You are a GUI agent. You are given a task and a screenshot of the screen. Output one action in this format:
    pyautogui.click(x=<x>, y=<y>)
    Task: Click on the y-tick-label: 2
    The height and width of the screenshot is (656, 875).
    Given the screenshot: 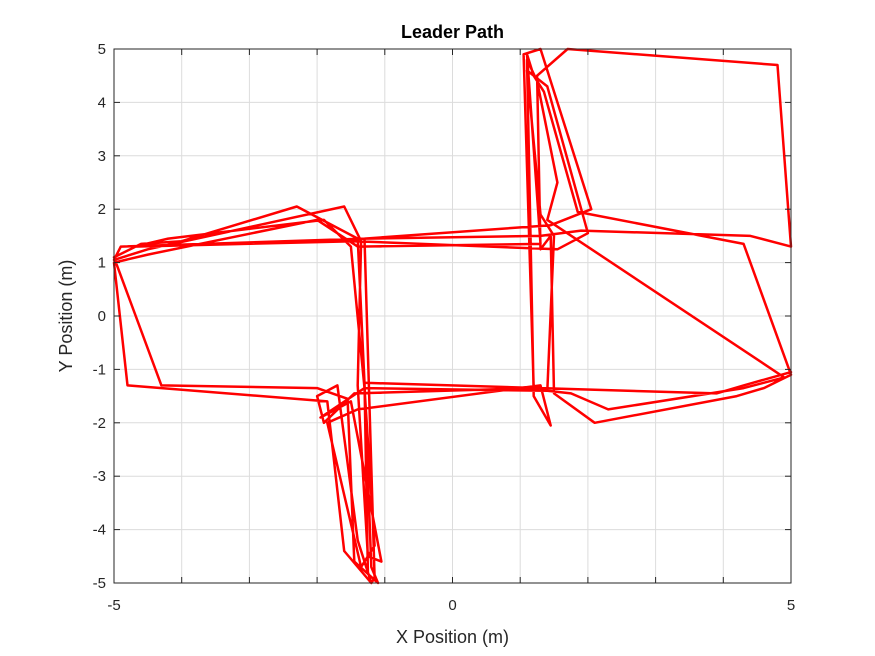 What is the action you would take?
    pyautogui.click(x=102, y=209)
    